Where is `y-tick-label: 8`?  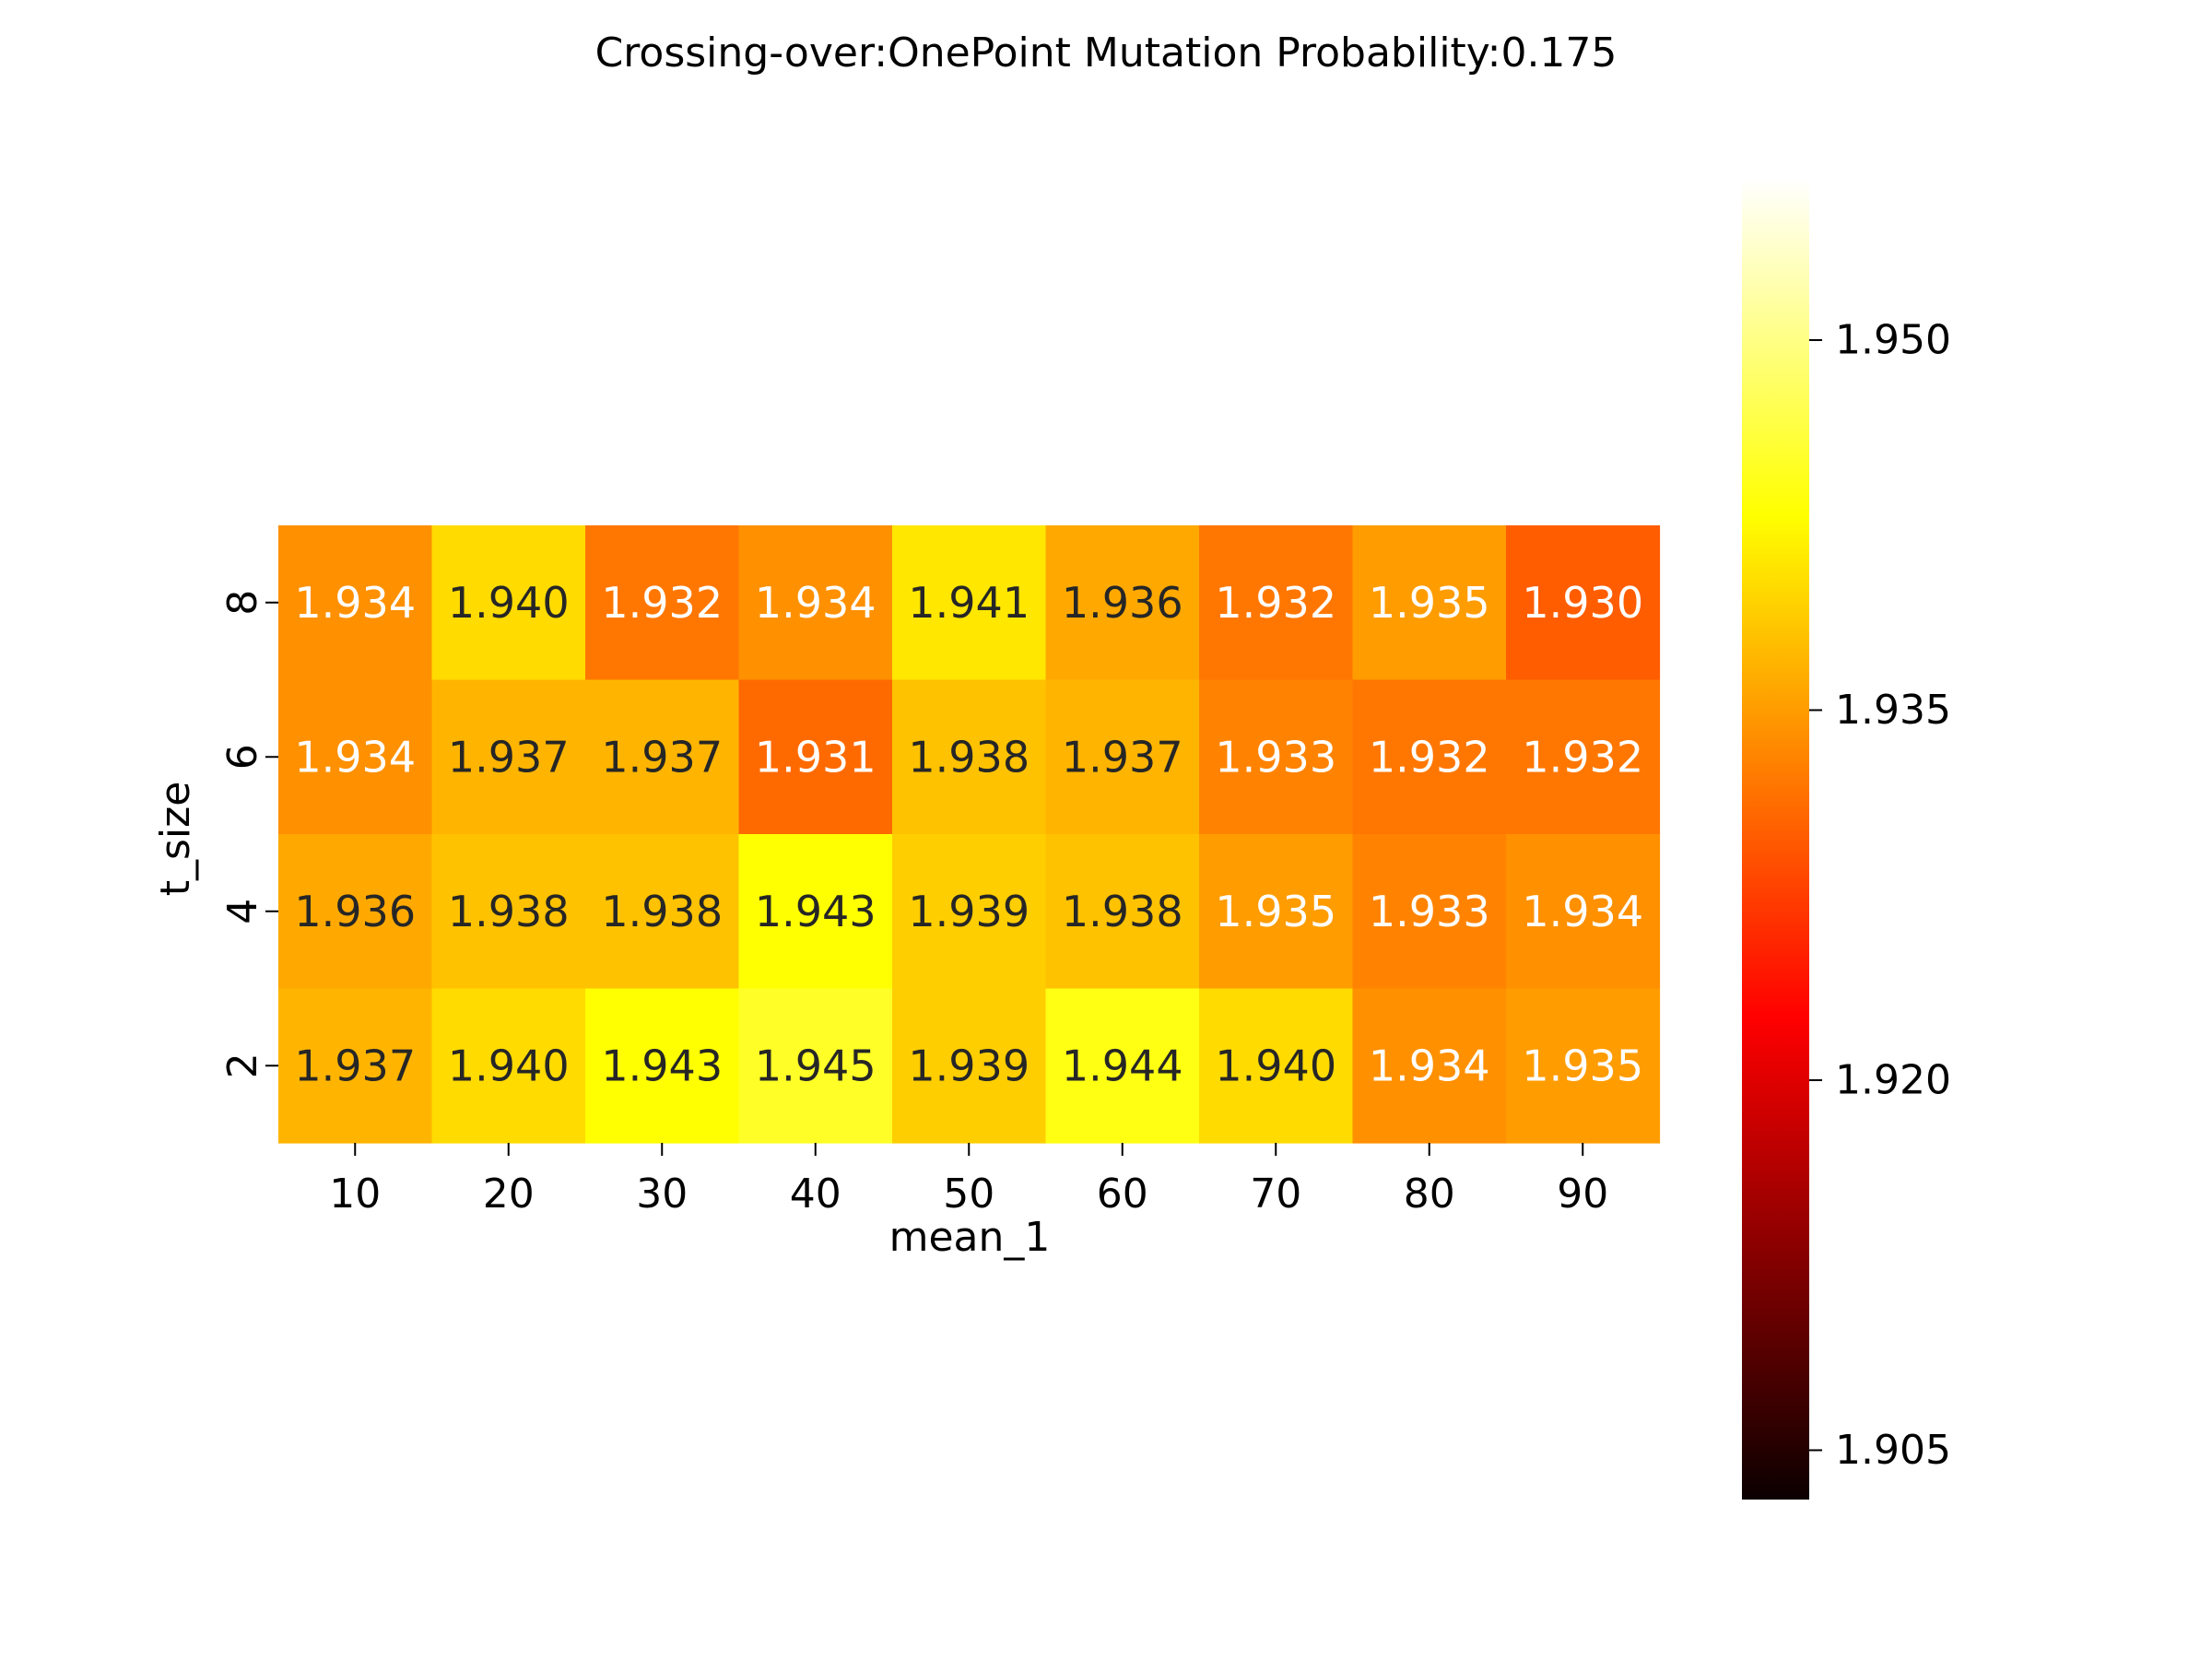
y-tick-label: 8 is located at coordinates (242, 603).